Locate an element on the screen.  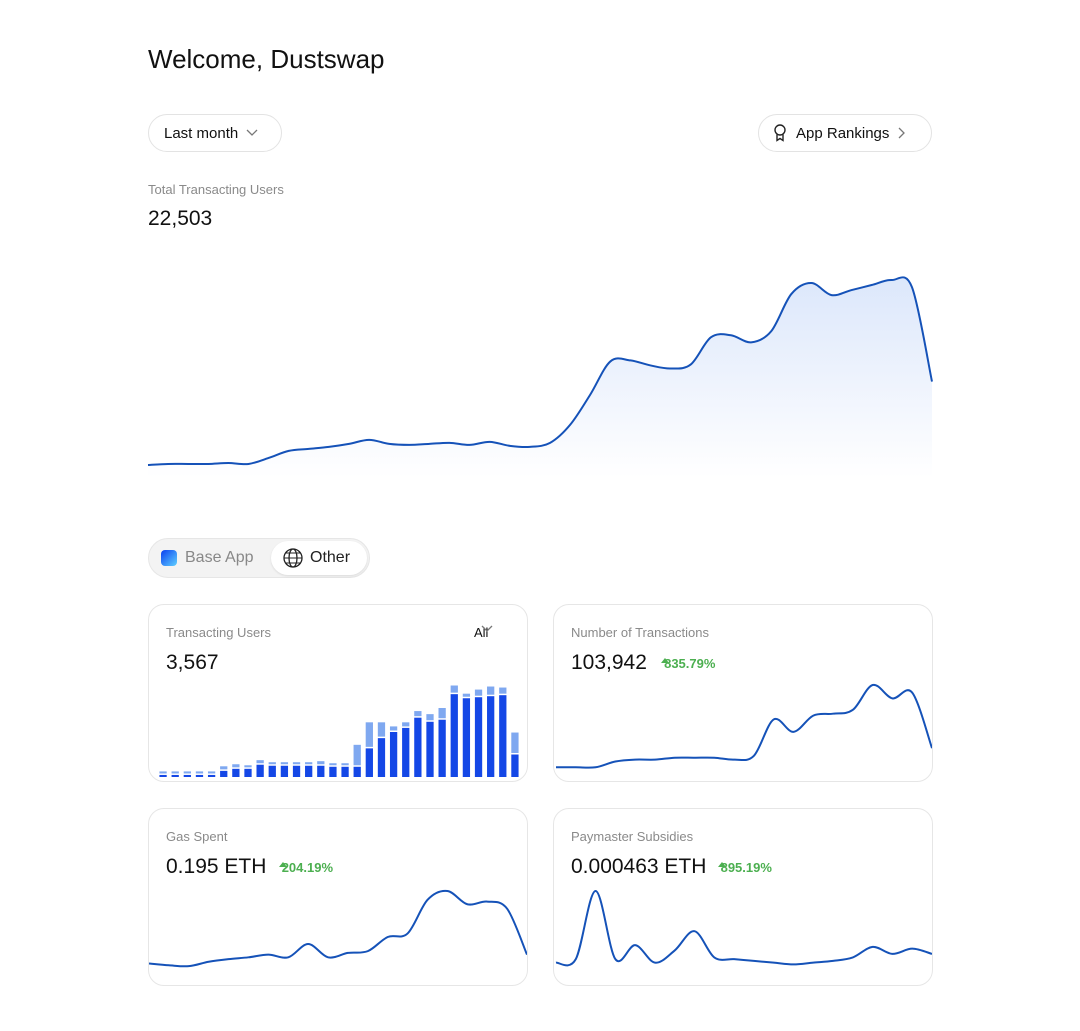
card-title: Transacting Users is located at coordinates (218, 632).